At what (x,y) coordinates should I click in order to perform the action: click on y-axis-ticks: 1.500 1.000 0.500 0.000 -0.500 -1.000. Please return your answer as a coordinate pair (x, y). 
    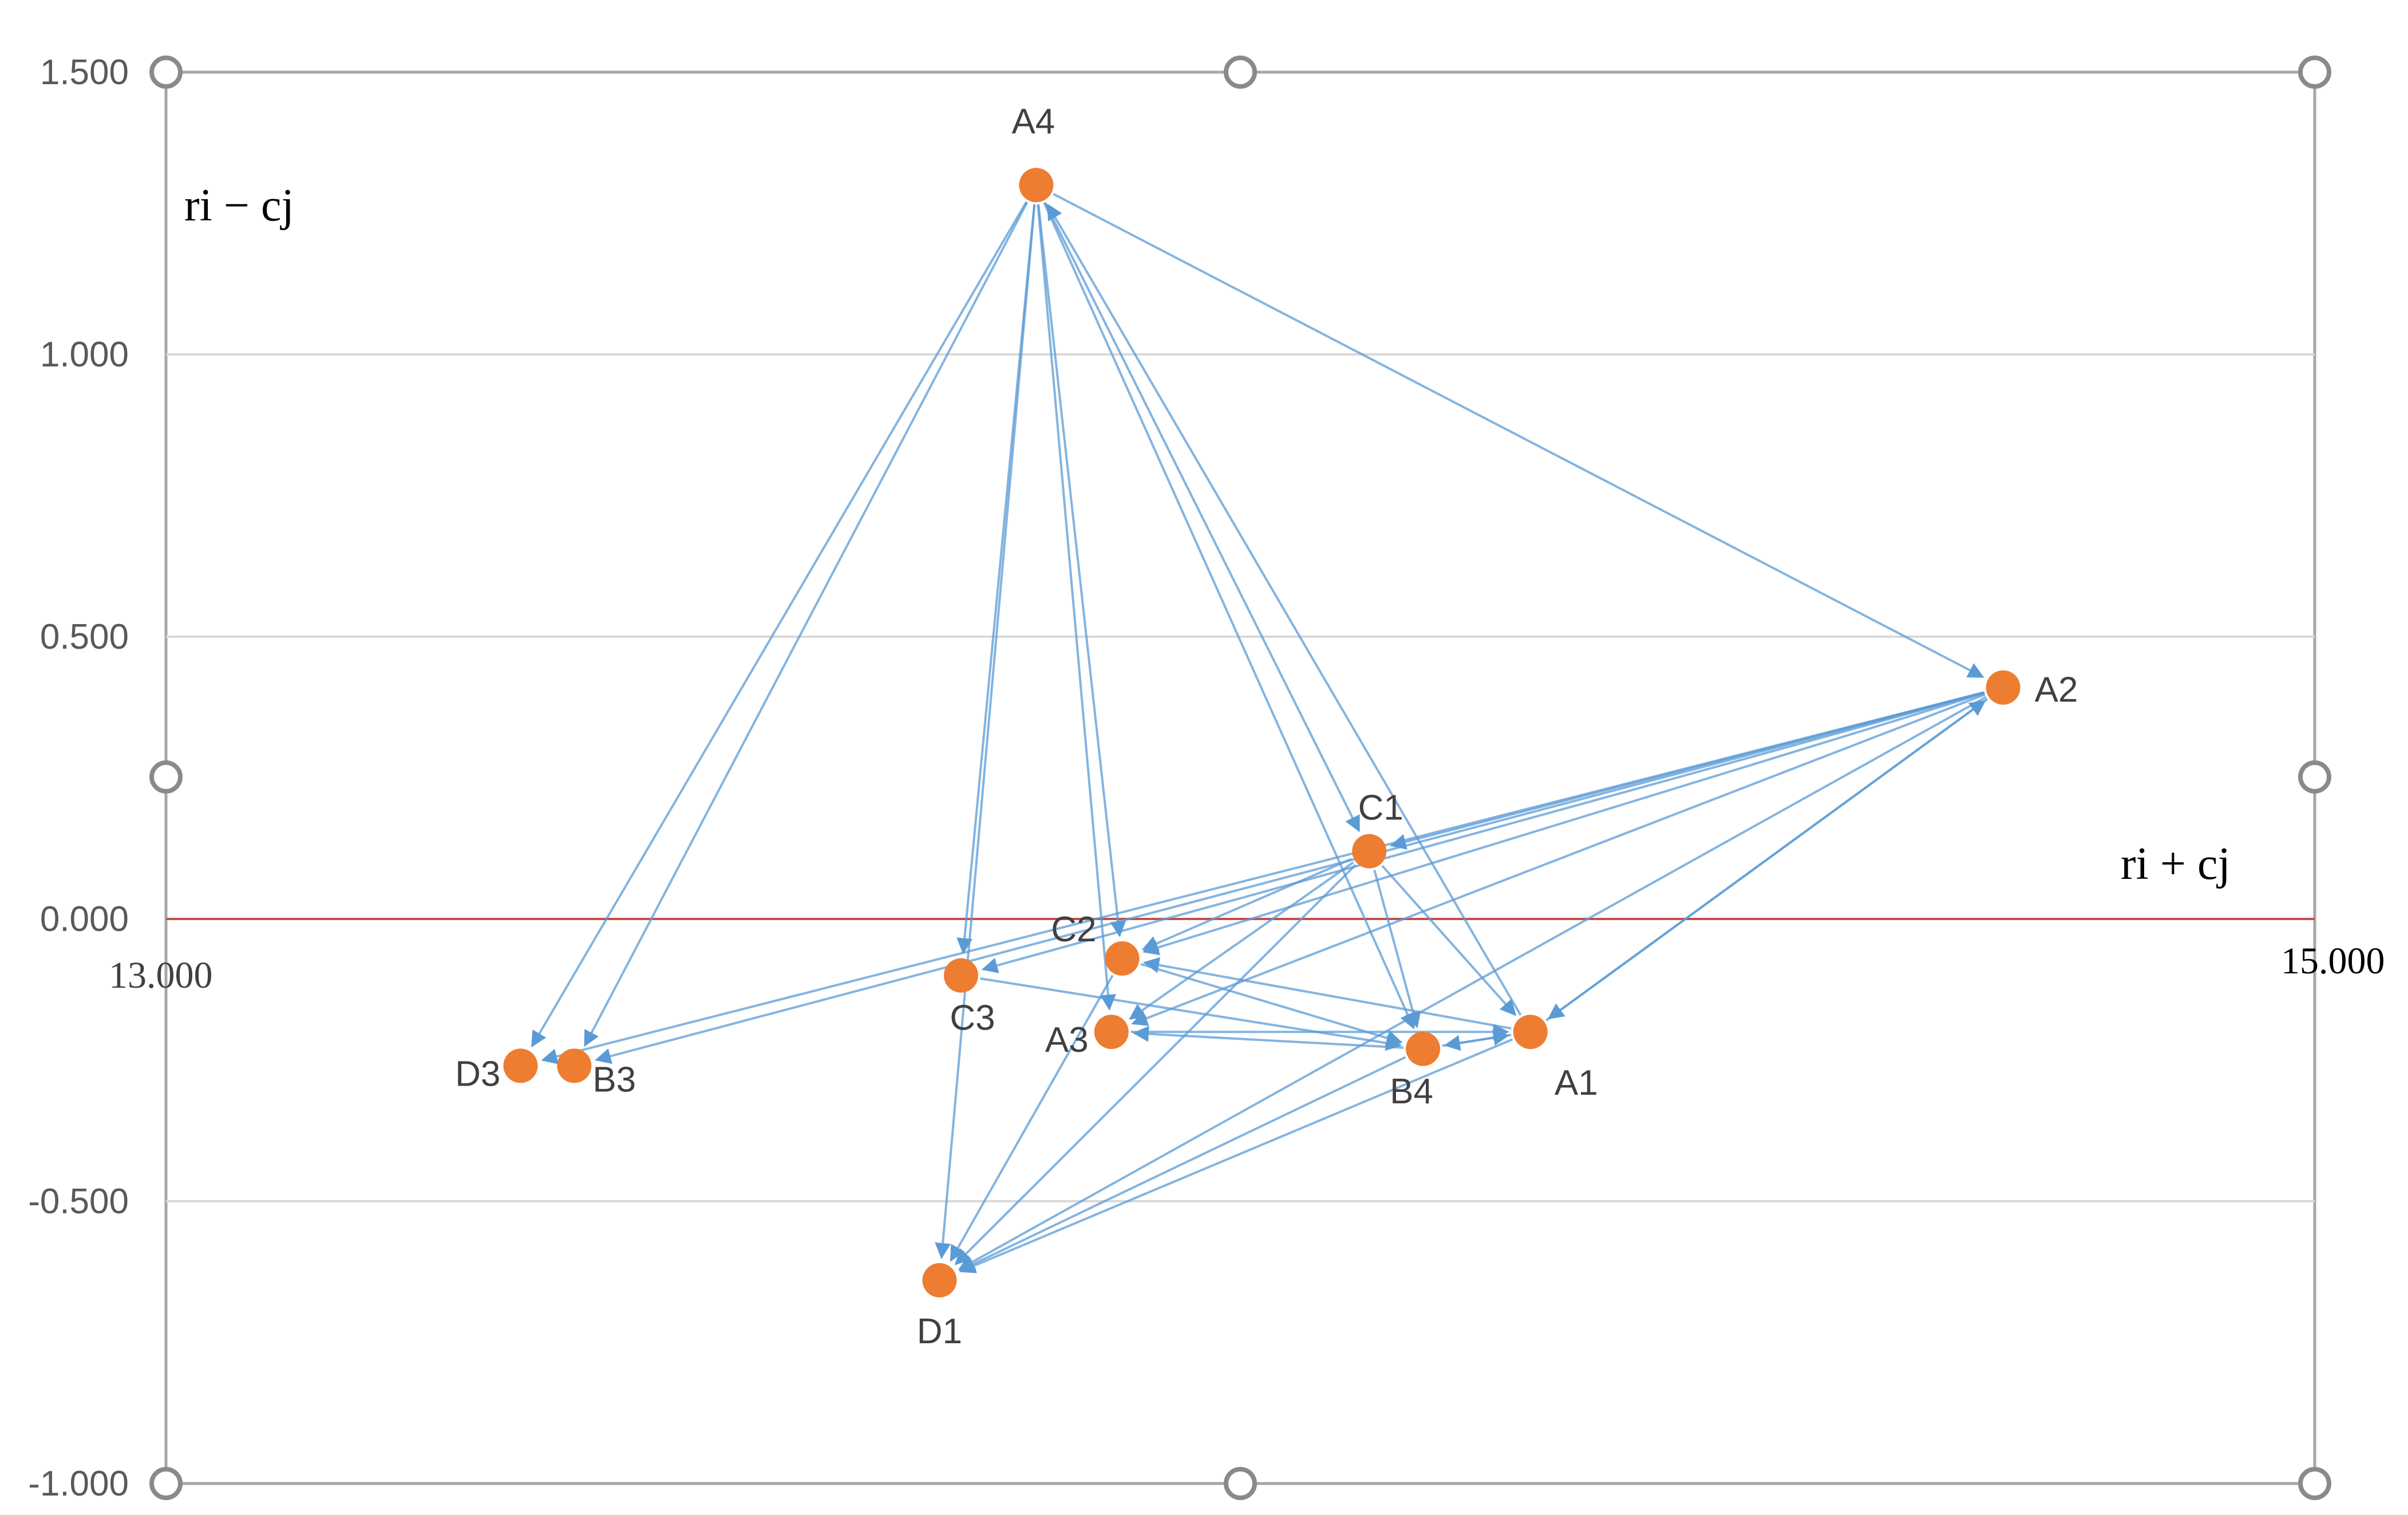
    Looking at the image, I should click on (79, 779).